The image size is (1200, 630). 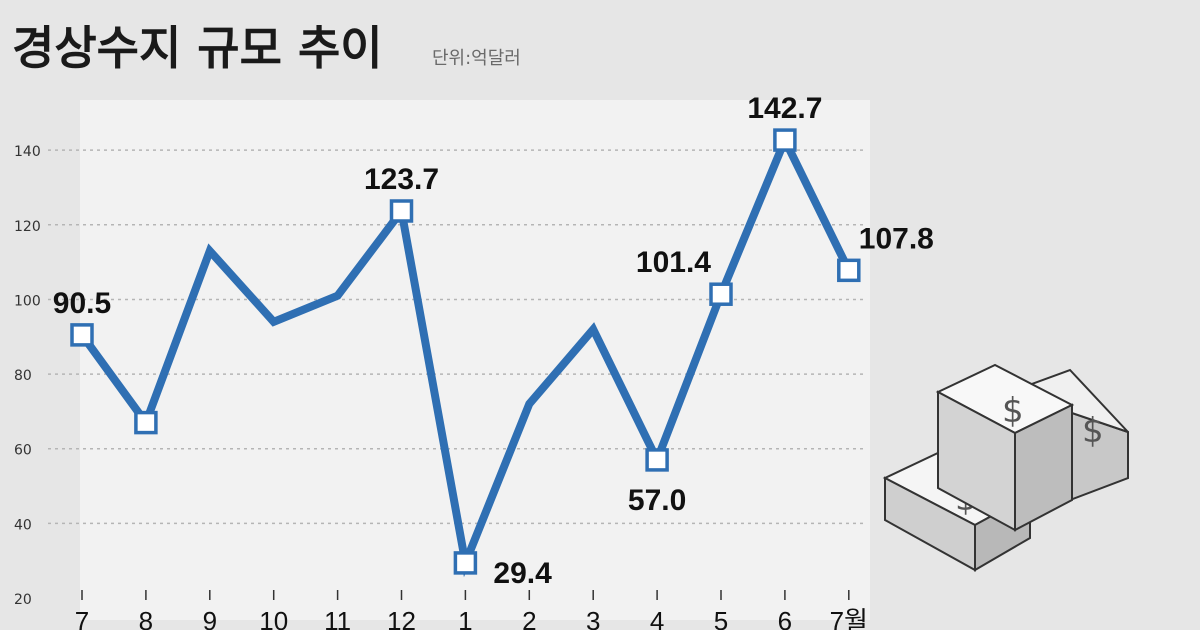 What do you see at coordinates (896, 238) in the screenshot?
I see `data-label: 107.8` at bounding box center [896, 238].